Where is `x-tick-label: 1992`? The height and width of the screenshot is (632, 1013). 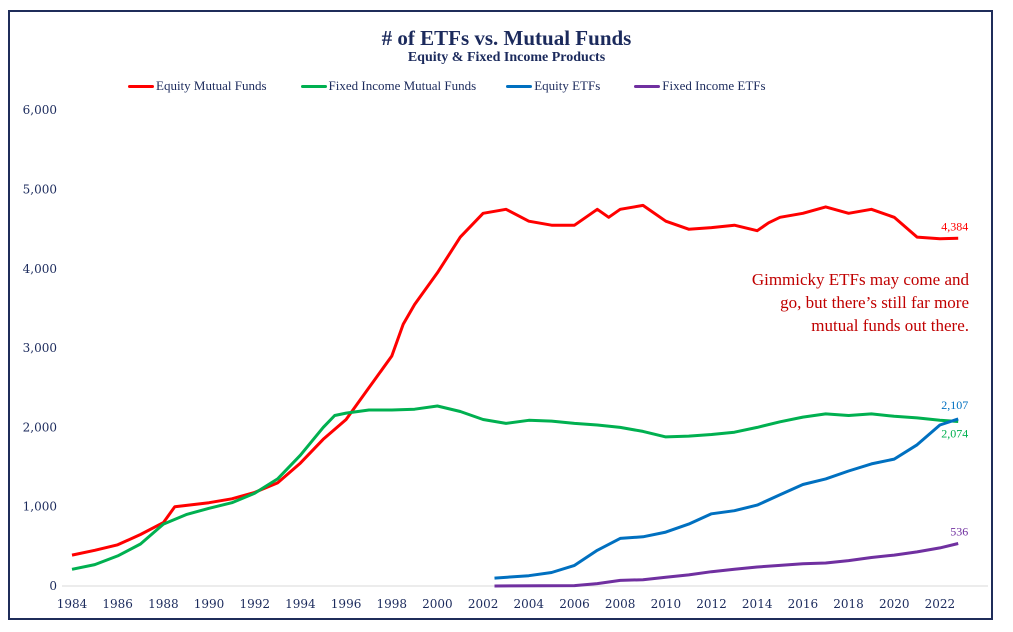 x-tick-label: 1992 is located at coordinates (254, 604).